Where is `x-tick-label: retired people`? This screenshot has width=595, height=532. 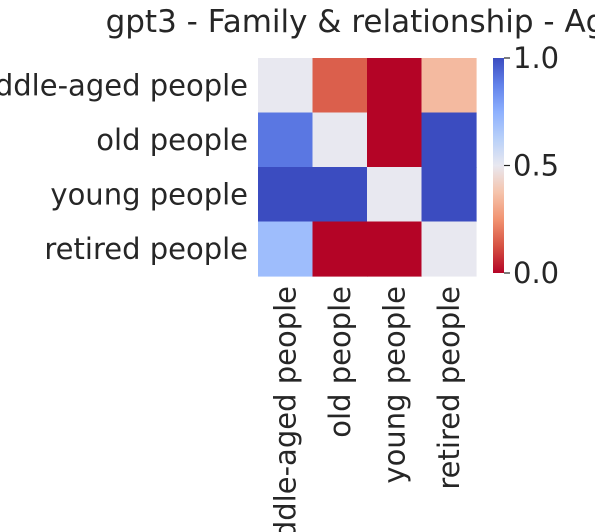 x-tick-label: retired people is located at coordinates (449, 388).